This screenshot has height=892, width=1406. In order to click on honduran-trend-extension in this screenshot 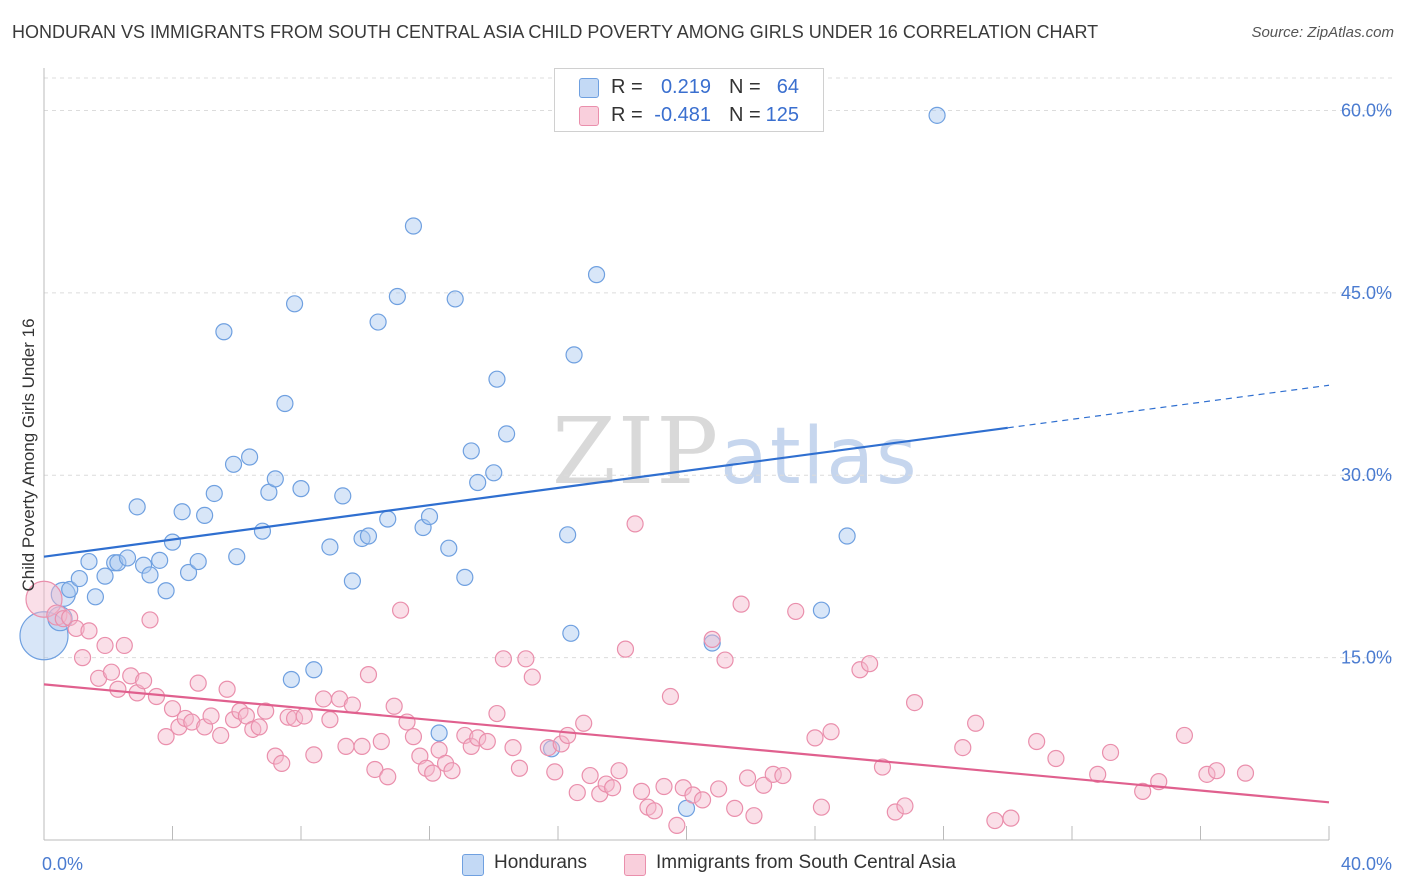, I will do `click(1168, 406)`.